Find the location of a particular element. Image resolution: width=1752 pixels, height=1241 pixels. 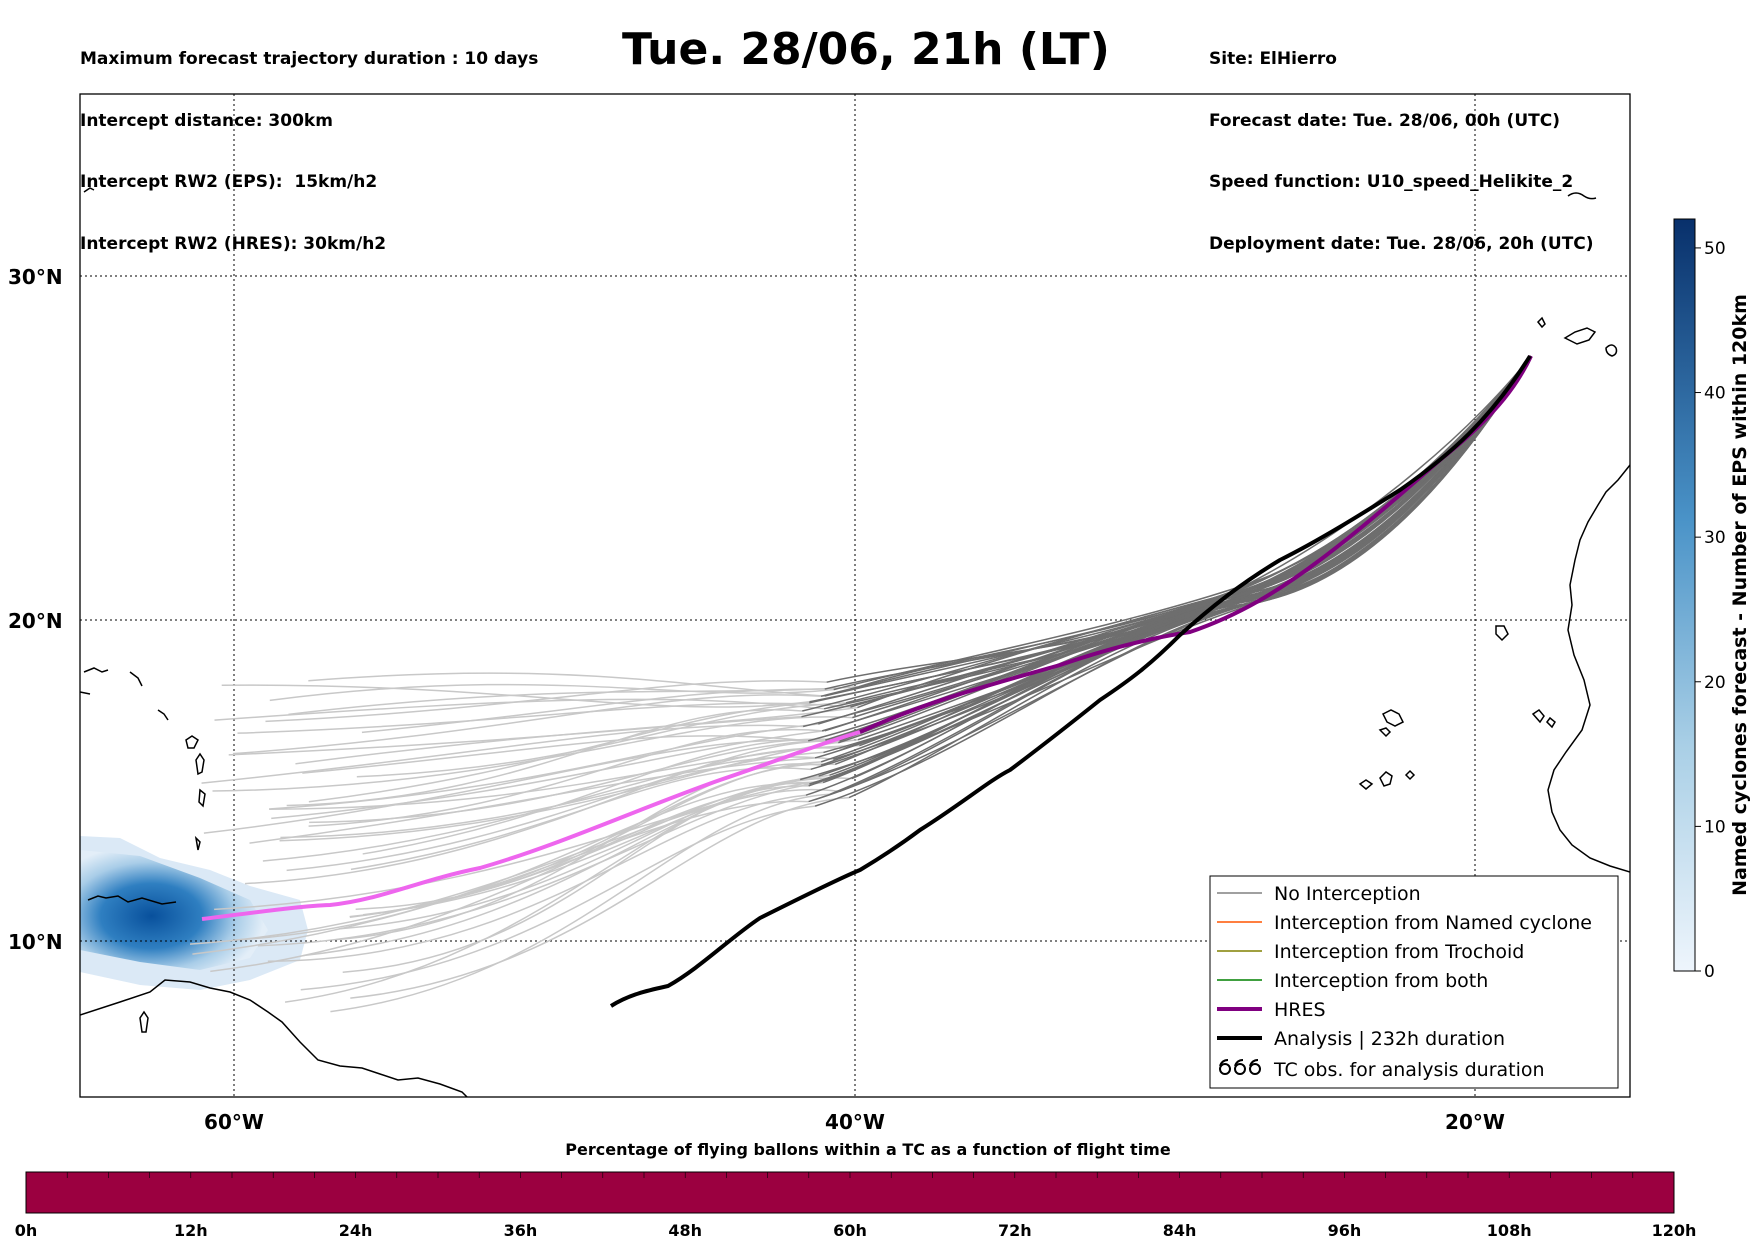

lon-label-60w: 60°W is located at coordinates (234, 1122).